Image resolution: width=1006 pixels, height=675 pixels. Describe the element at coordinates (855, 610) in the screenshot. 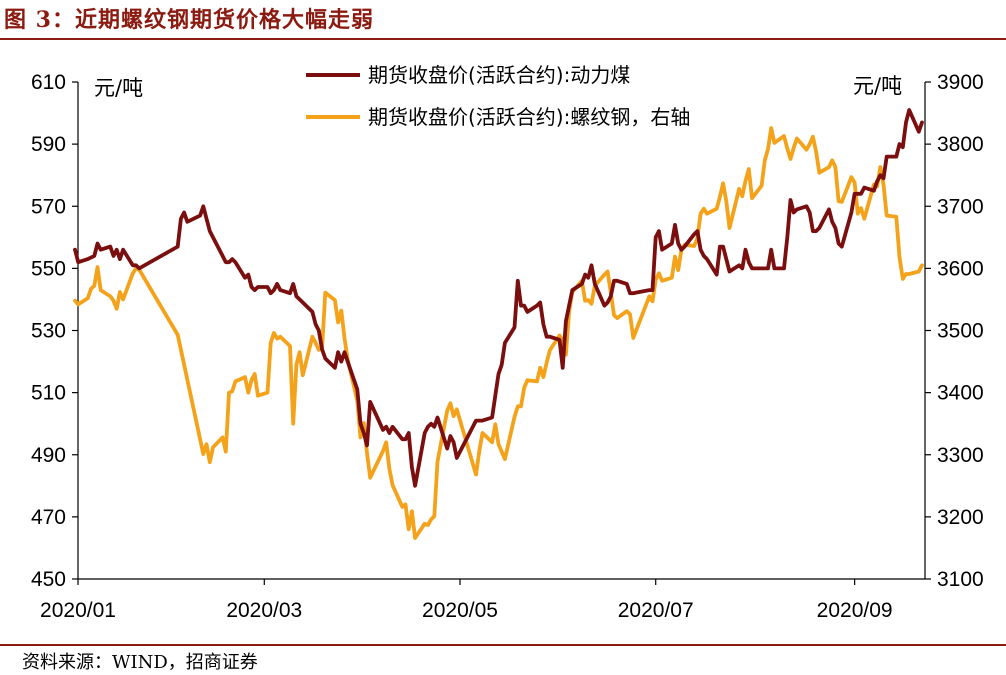

I see `x-tick-label: 2020/09` at that location.